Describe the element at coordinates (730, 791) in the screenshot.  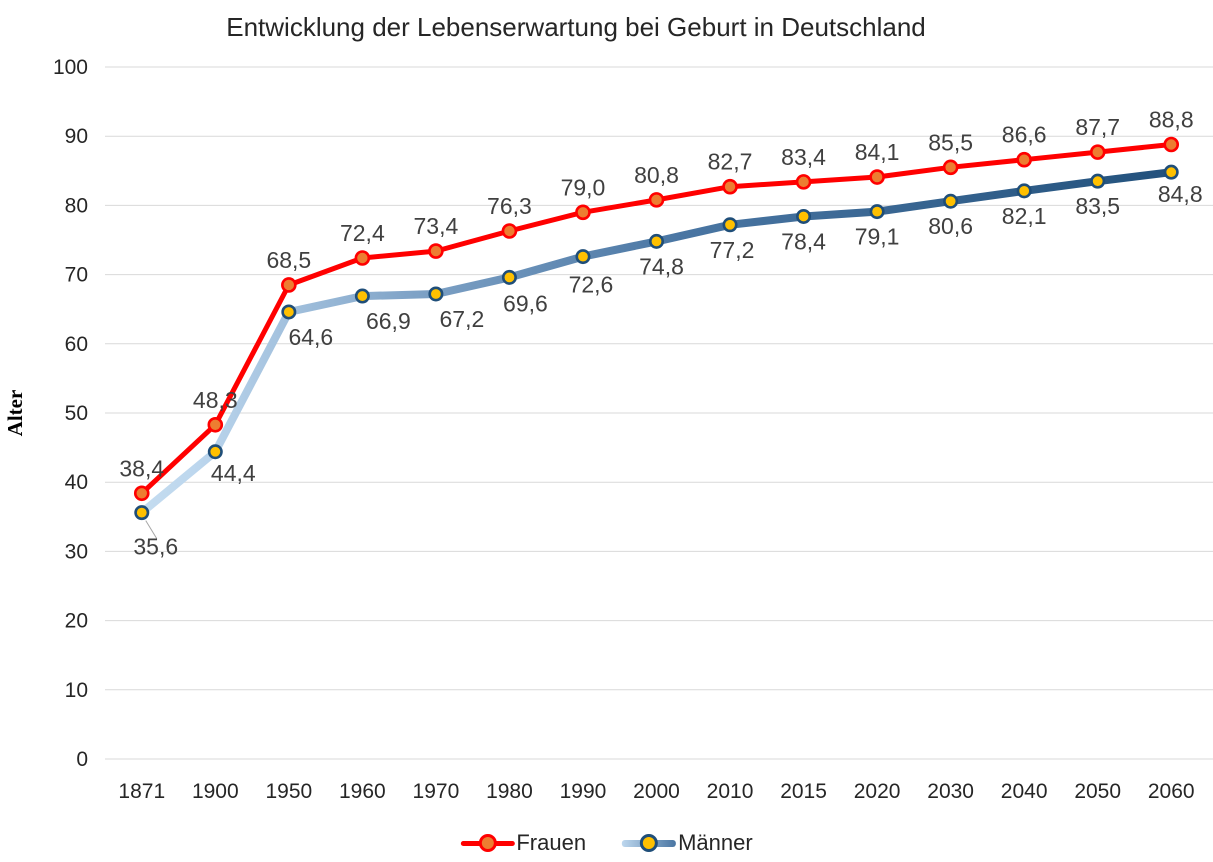
I see `x-tick-label-2010: 2010` at that location.